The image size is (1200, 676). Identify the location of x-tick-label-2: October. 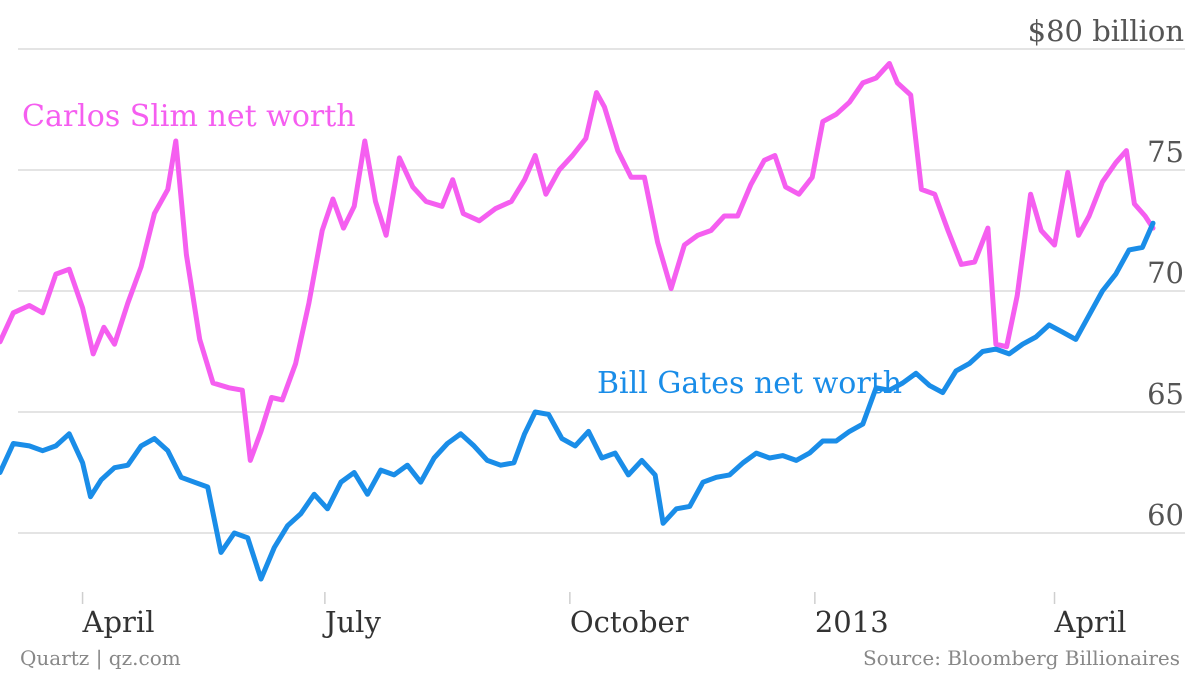
(629, 622).